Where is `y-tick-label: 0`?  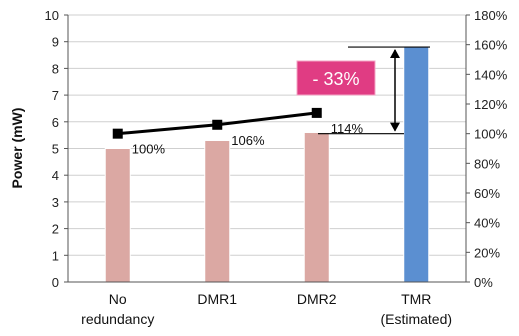
y-tick-label: 0 is located at coordinates (55, 282).